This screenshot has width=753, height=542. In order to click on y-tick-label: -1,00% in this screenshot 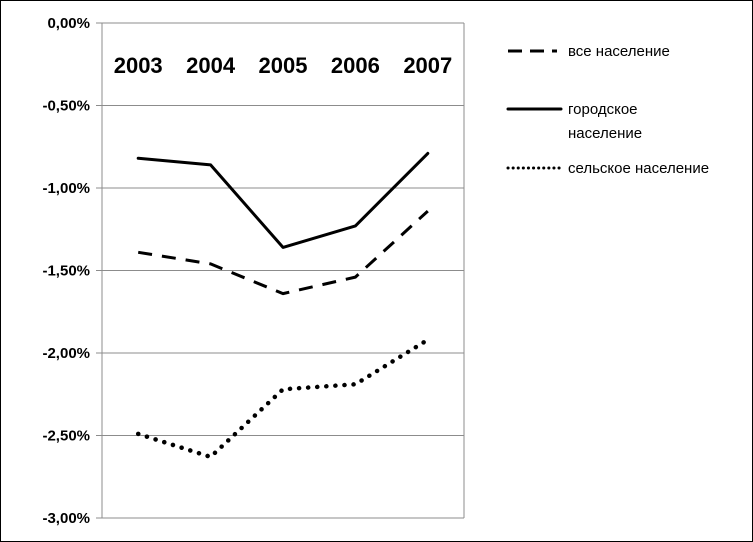, I will do `click(66, 188)`.